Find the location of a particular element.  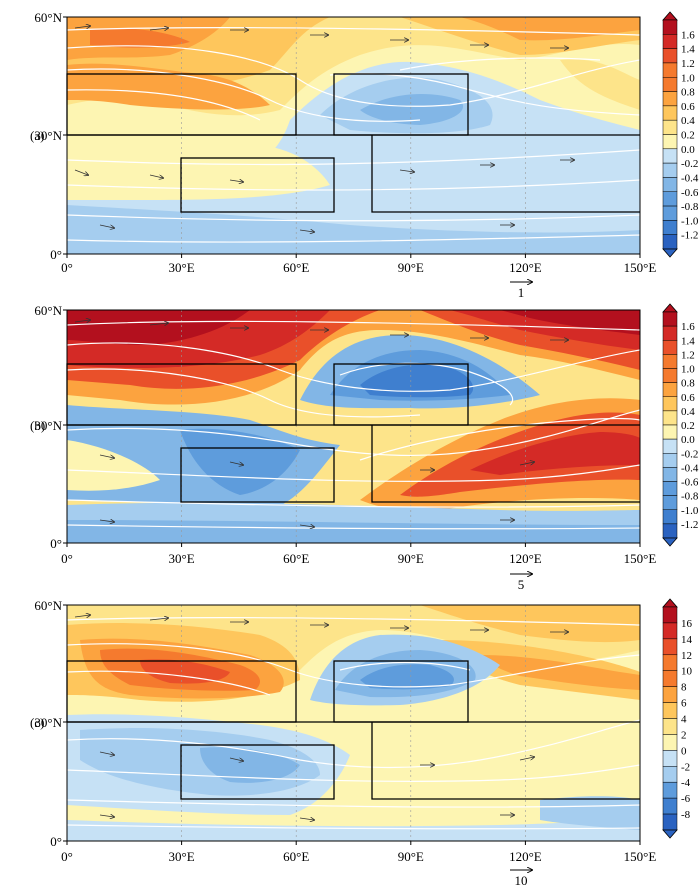

colorbar-label: 12 is located at coordinates (686, 656).